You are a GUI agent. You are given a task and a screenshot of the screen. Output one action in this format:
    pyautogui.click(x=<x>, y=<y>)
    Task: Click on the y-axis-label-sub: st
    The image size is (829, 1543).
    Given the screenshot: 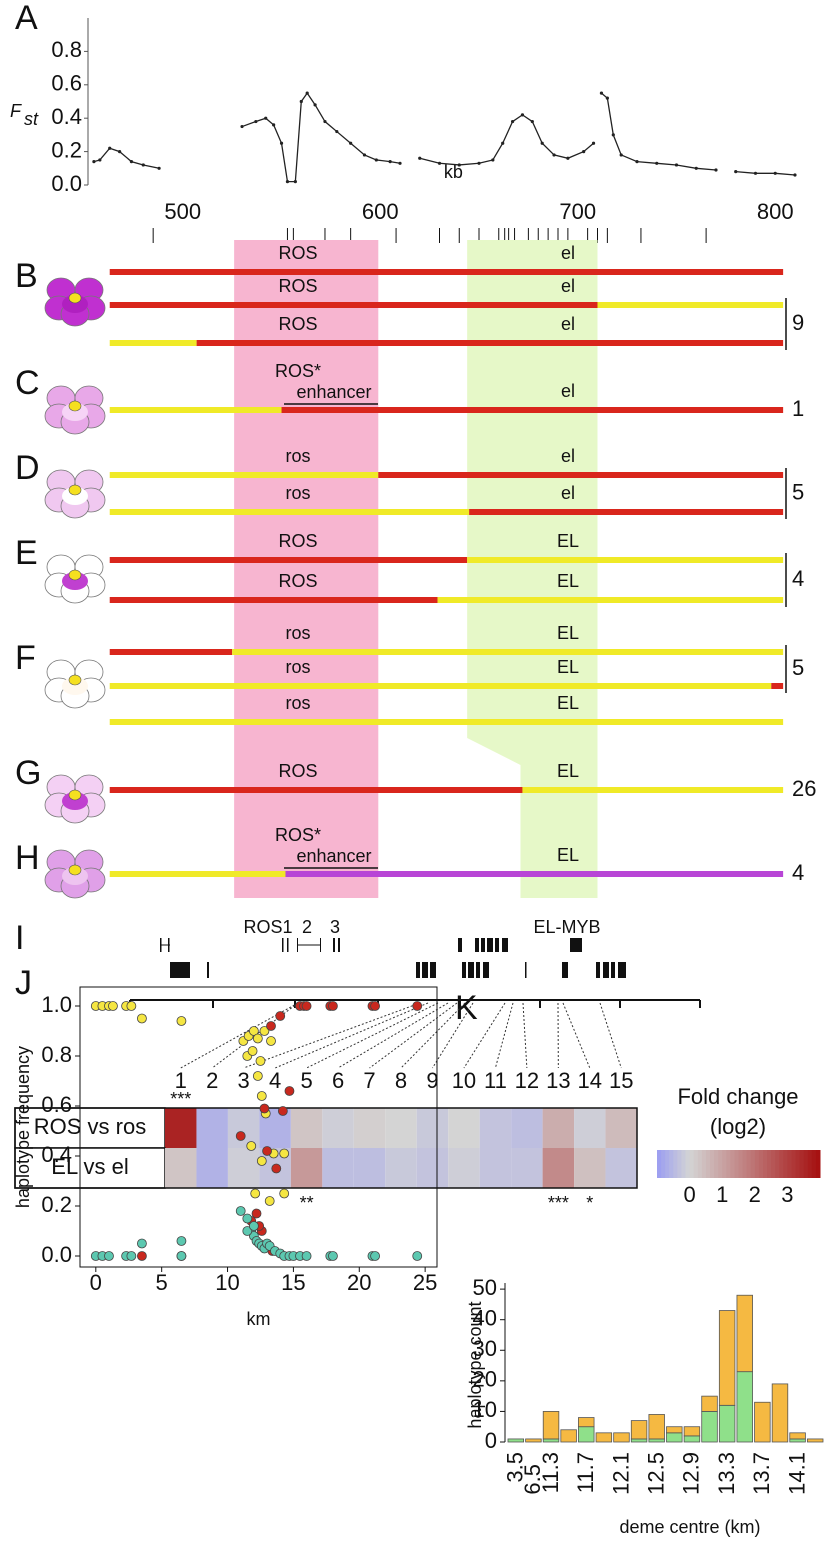 What is the action you would take?
    pyautogui.click(x=31, y=119)
    